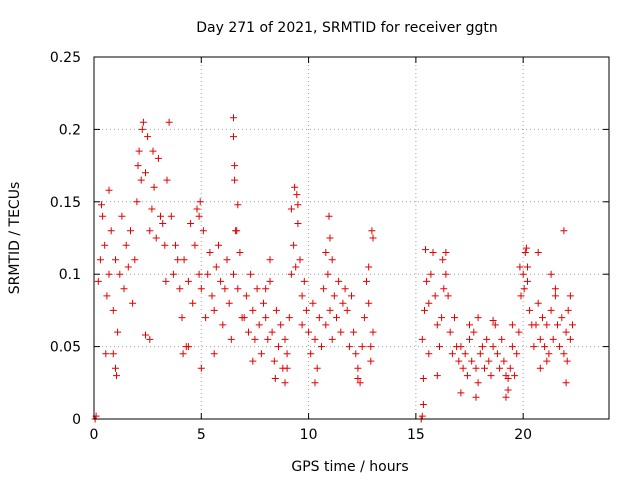 This screenshot has height=480, width=640. What do you see at coordinates (76, 420) in the screenshot?
I see `y-tick-label: 0` at bounding box center [76, 420].